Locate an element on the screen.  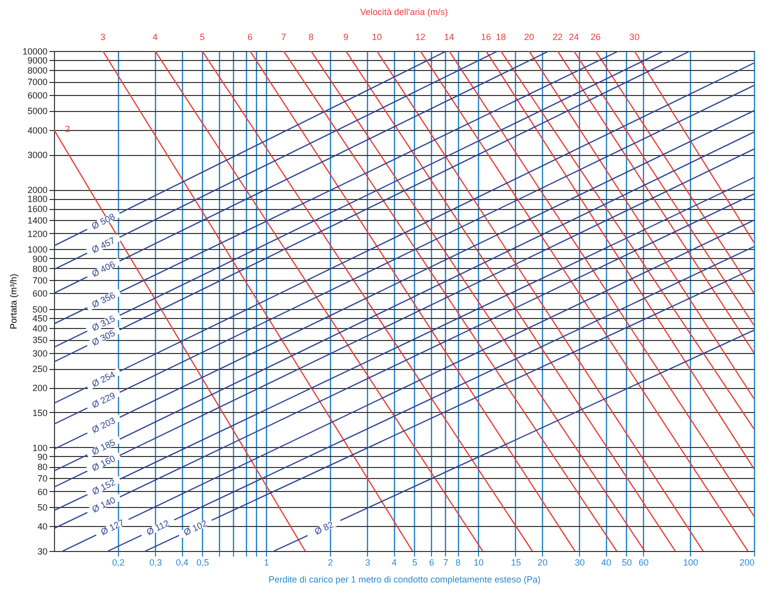
series-label: 9 is located at coordinates (345, 37).